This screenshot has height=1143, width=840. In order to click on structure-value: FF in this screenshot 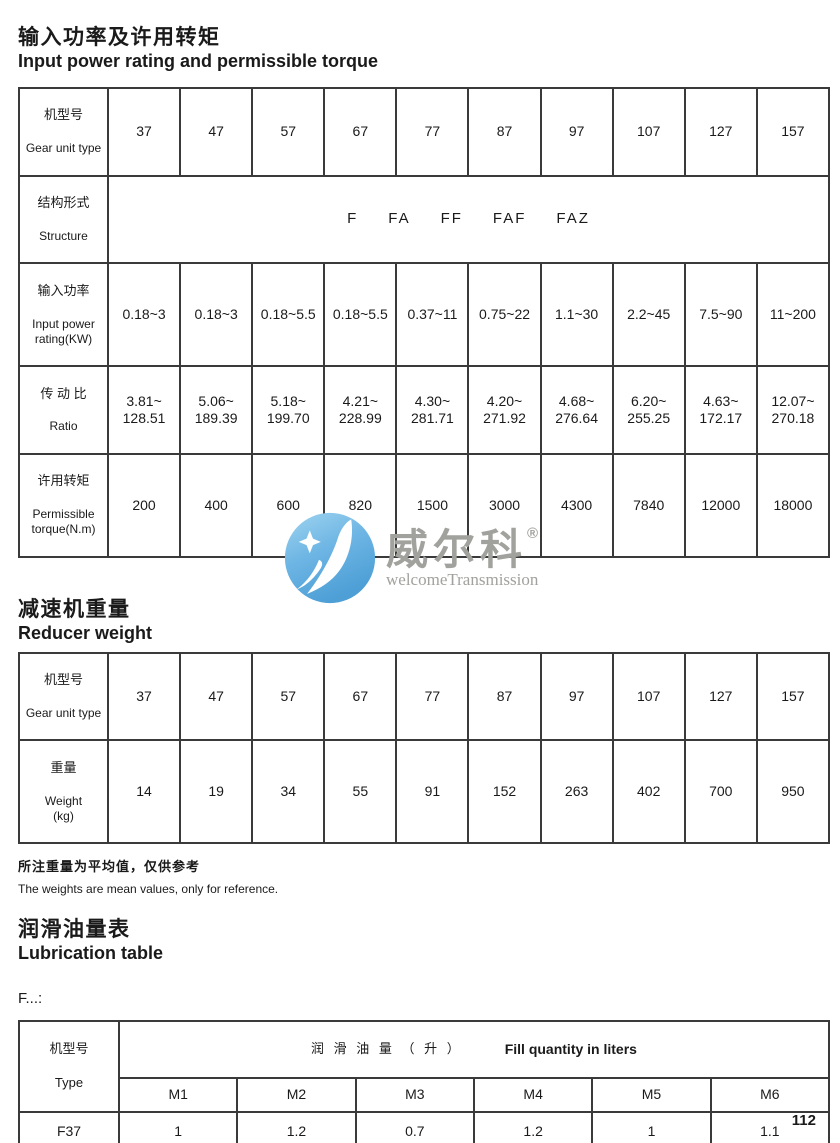, I will do `click(451, 219)`.